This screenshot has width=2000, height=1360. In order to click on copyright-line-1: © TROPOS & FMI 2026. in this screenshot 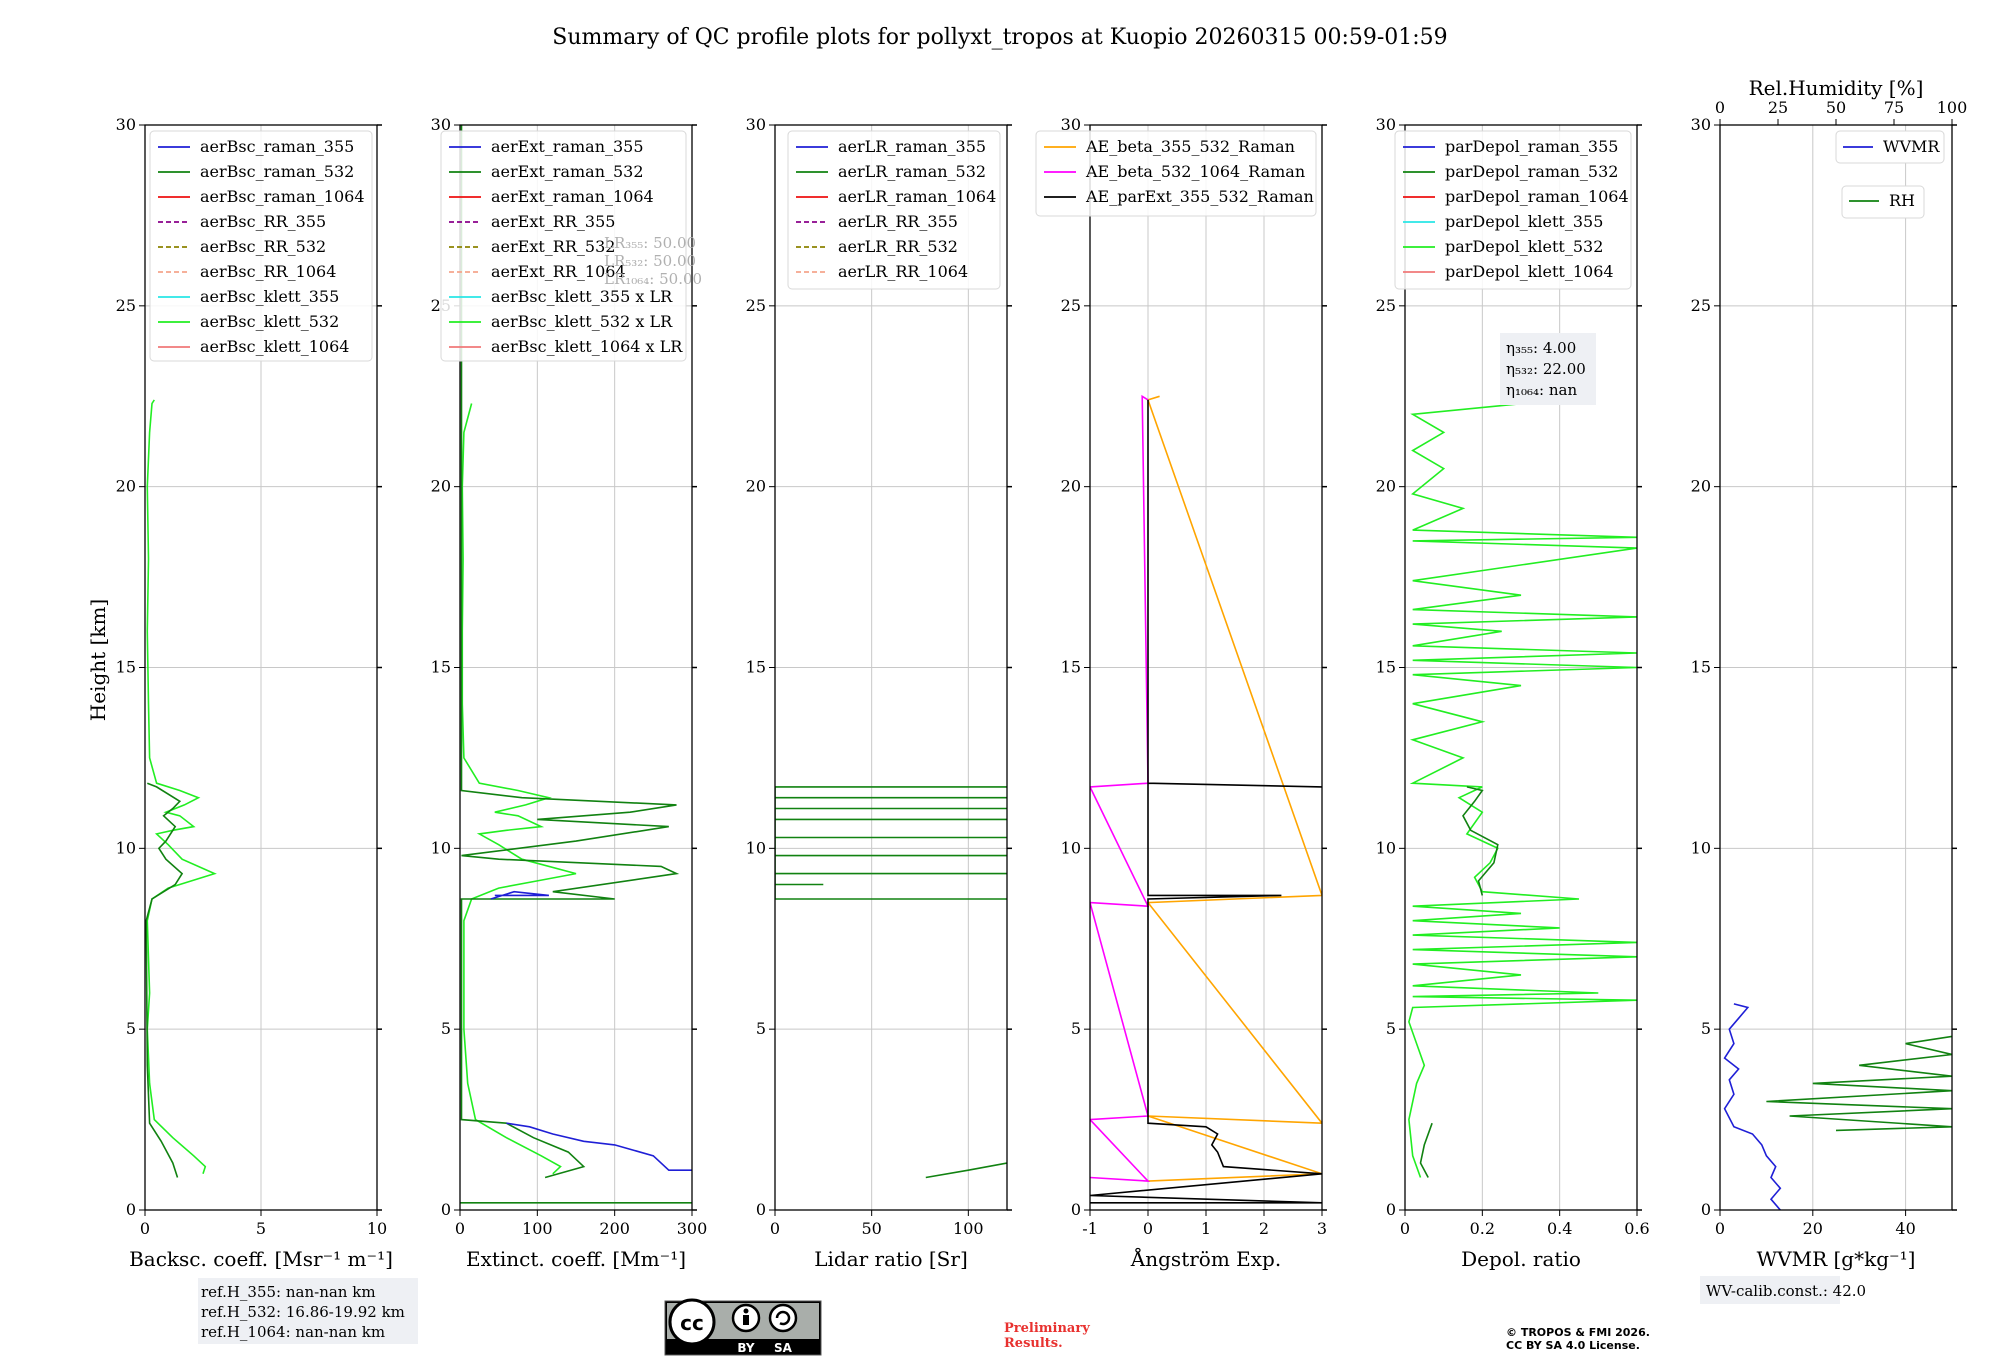, I will do `click(1578, 1332)`.